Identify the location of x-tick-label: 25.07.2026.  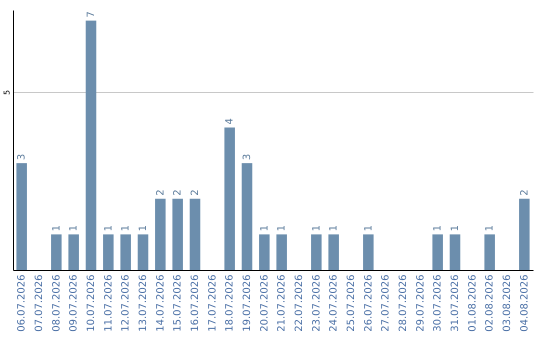
(351, 303).